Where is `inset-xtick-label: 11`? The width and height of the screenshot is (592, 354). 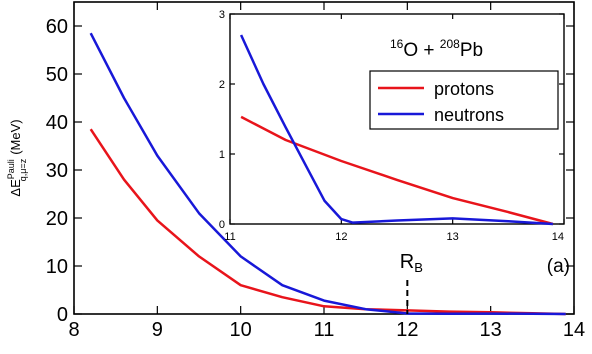
inset-xtick-label: 11 is located at coordinates (229, 237).